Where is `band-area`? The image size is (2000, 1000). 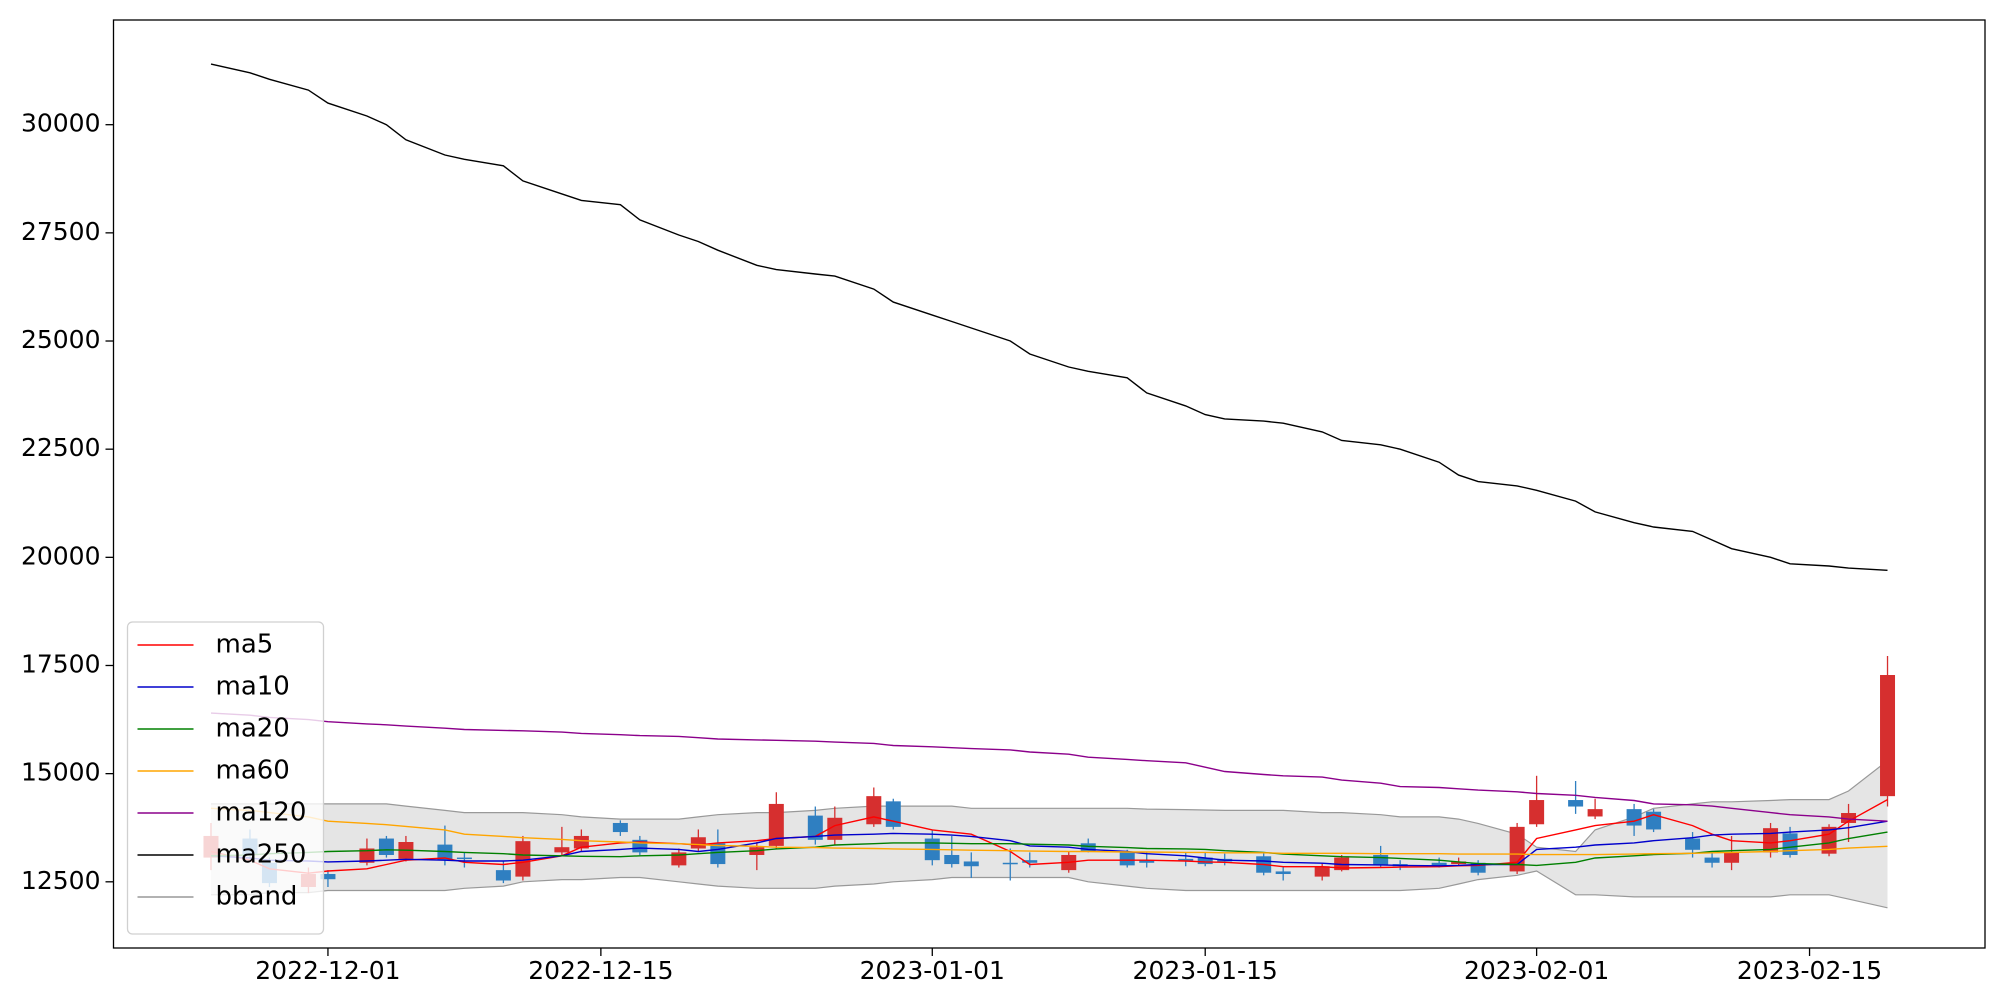 band-area is located at coordinates (1049, 834).